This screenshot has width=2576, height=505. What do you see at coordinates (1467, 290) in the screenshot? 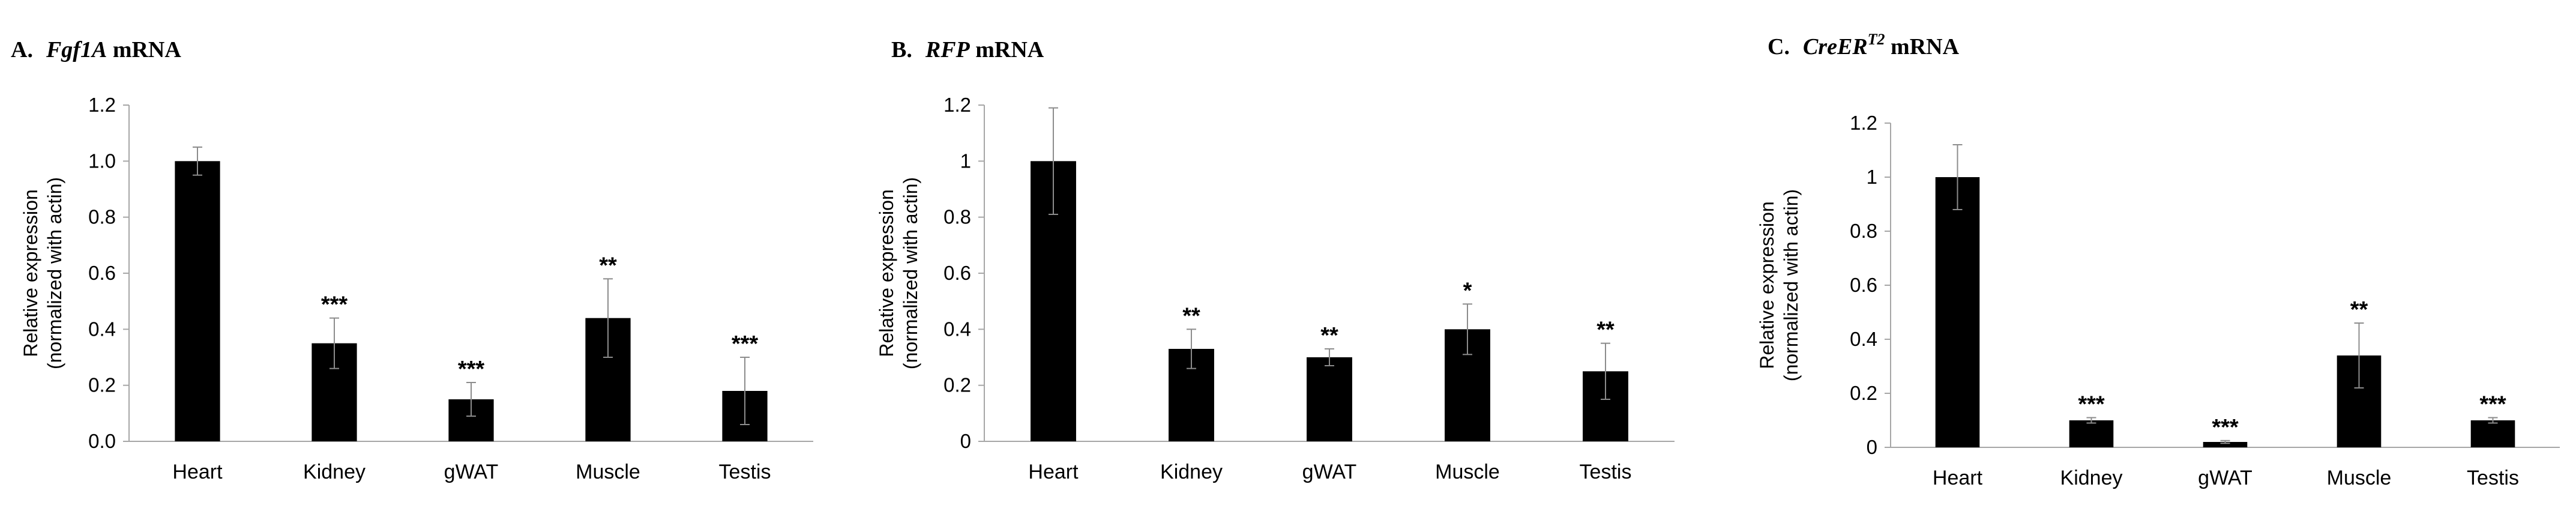
I see `significance-label: *` at bounding box center [1467, 290].